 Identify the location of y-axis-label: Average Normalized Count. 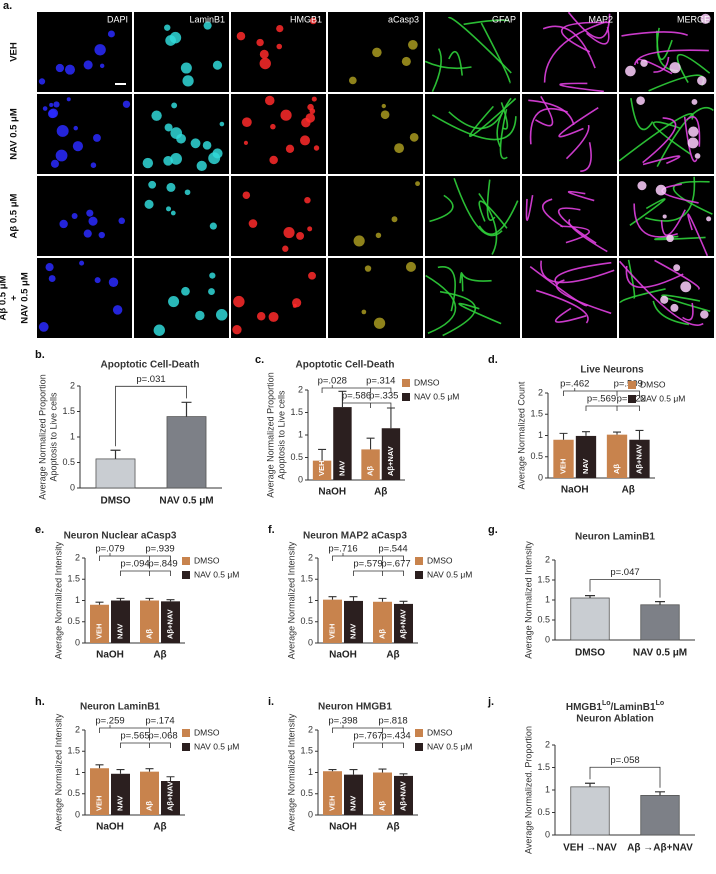
(521, 435).